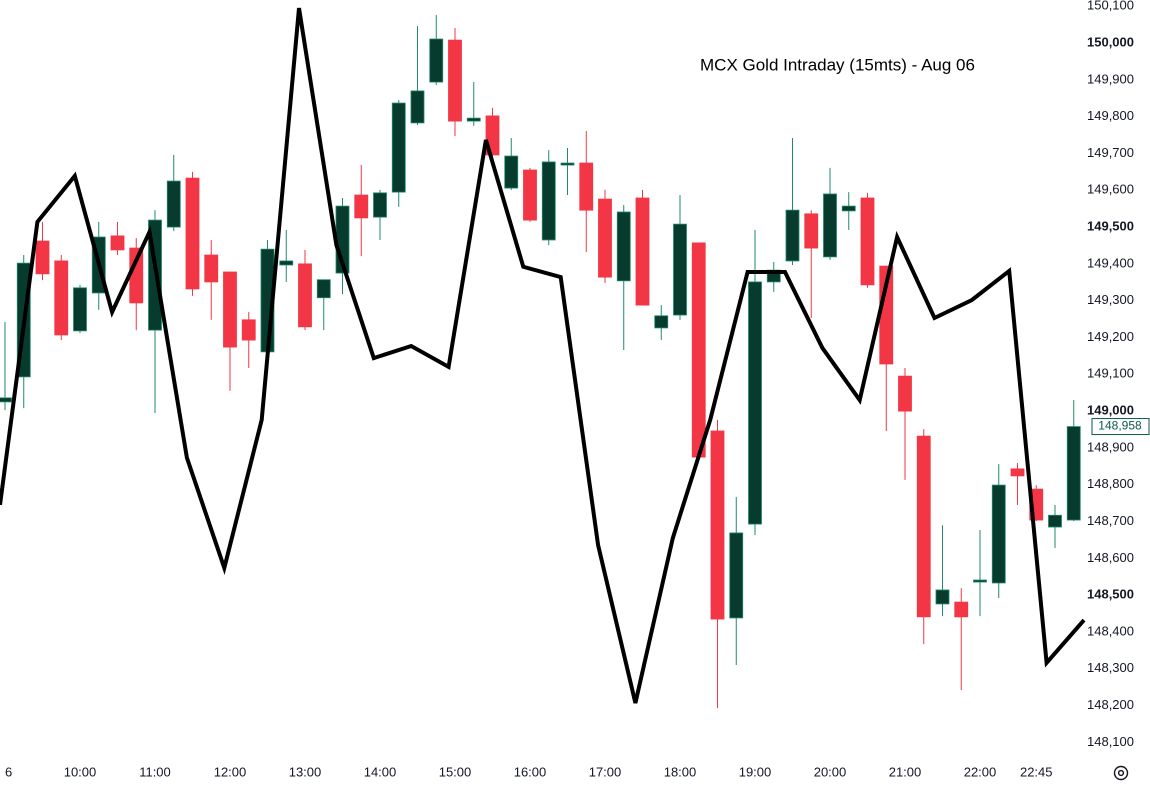  What do you see at coordinates (305, 771) in the screenshot?
I see `x-tick-label: 13:00` at bounding box center [305, 771].